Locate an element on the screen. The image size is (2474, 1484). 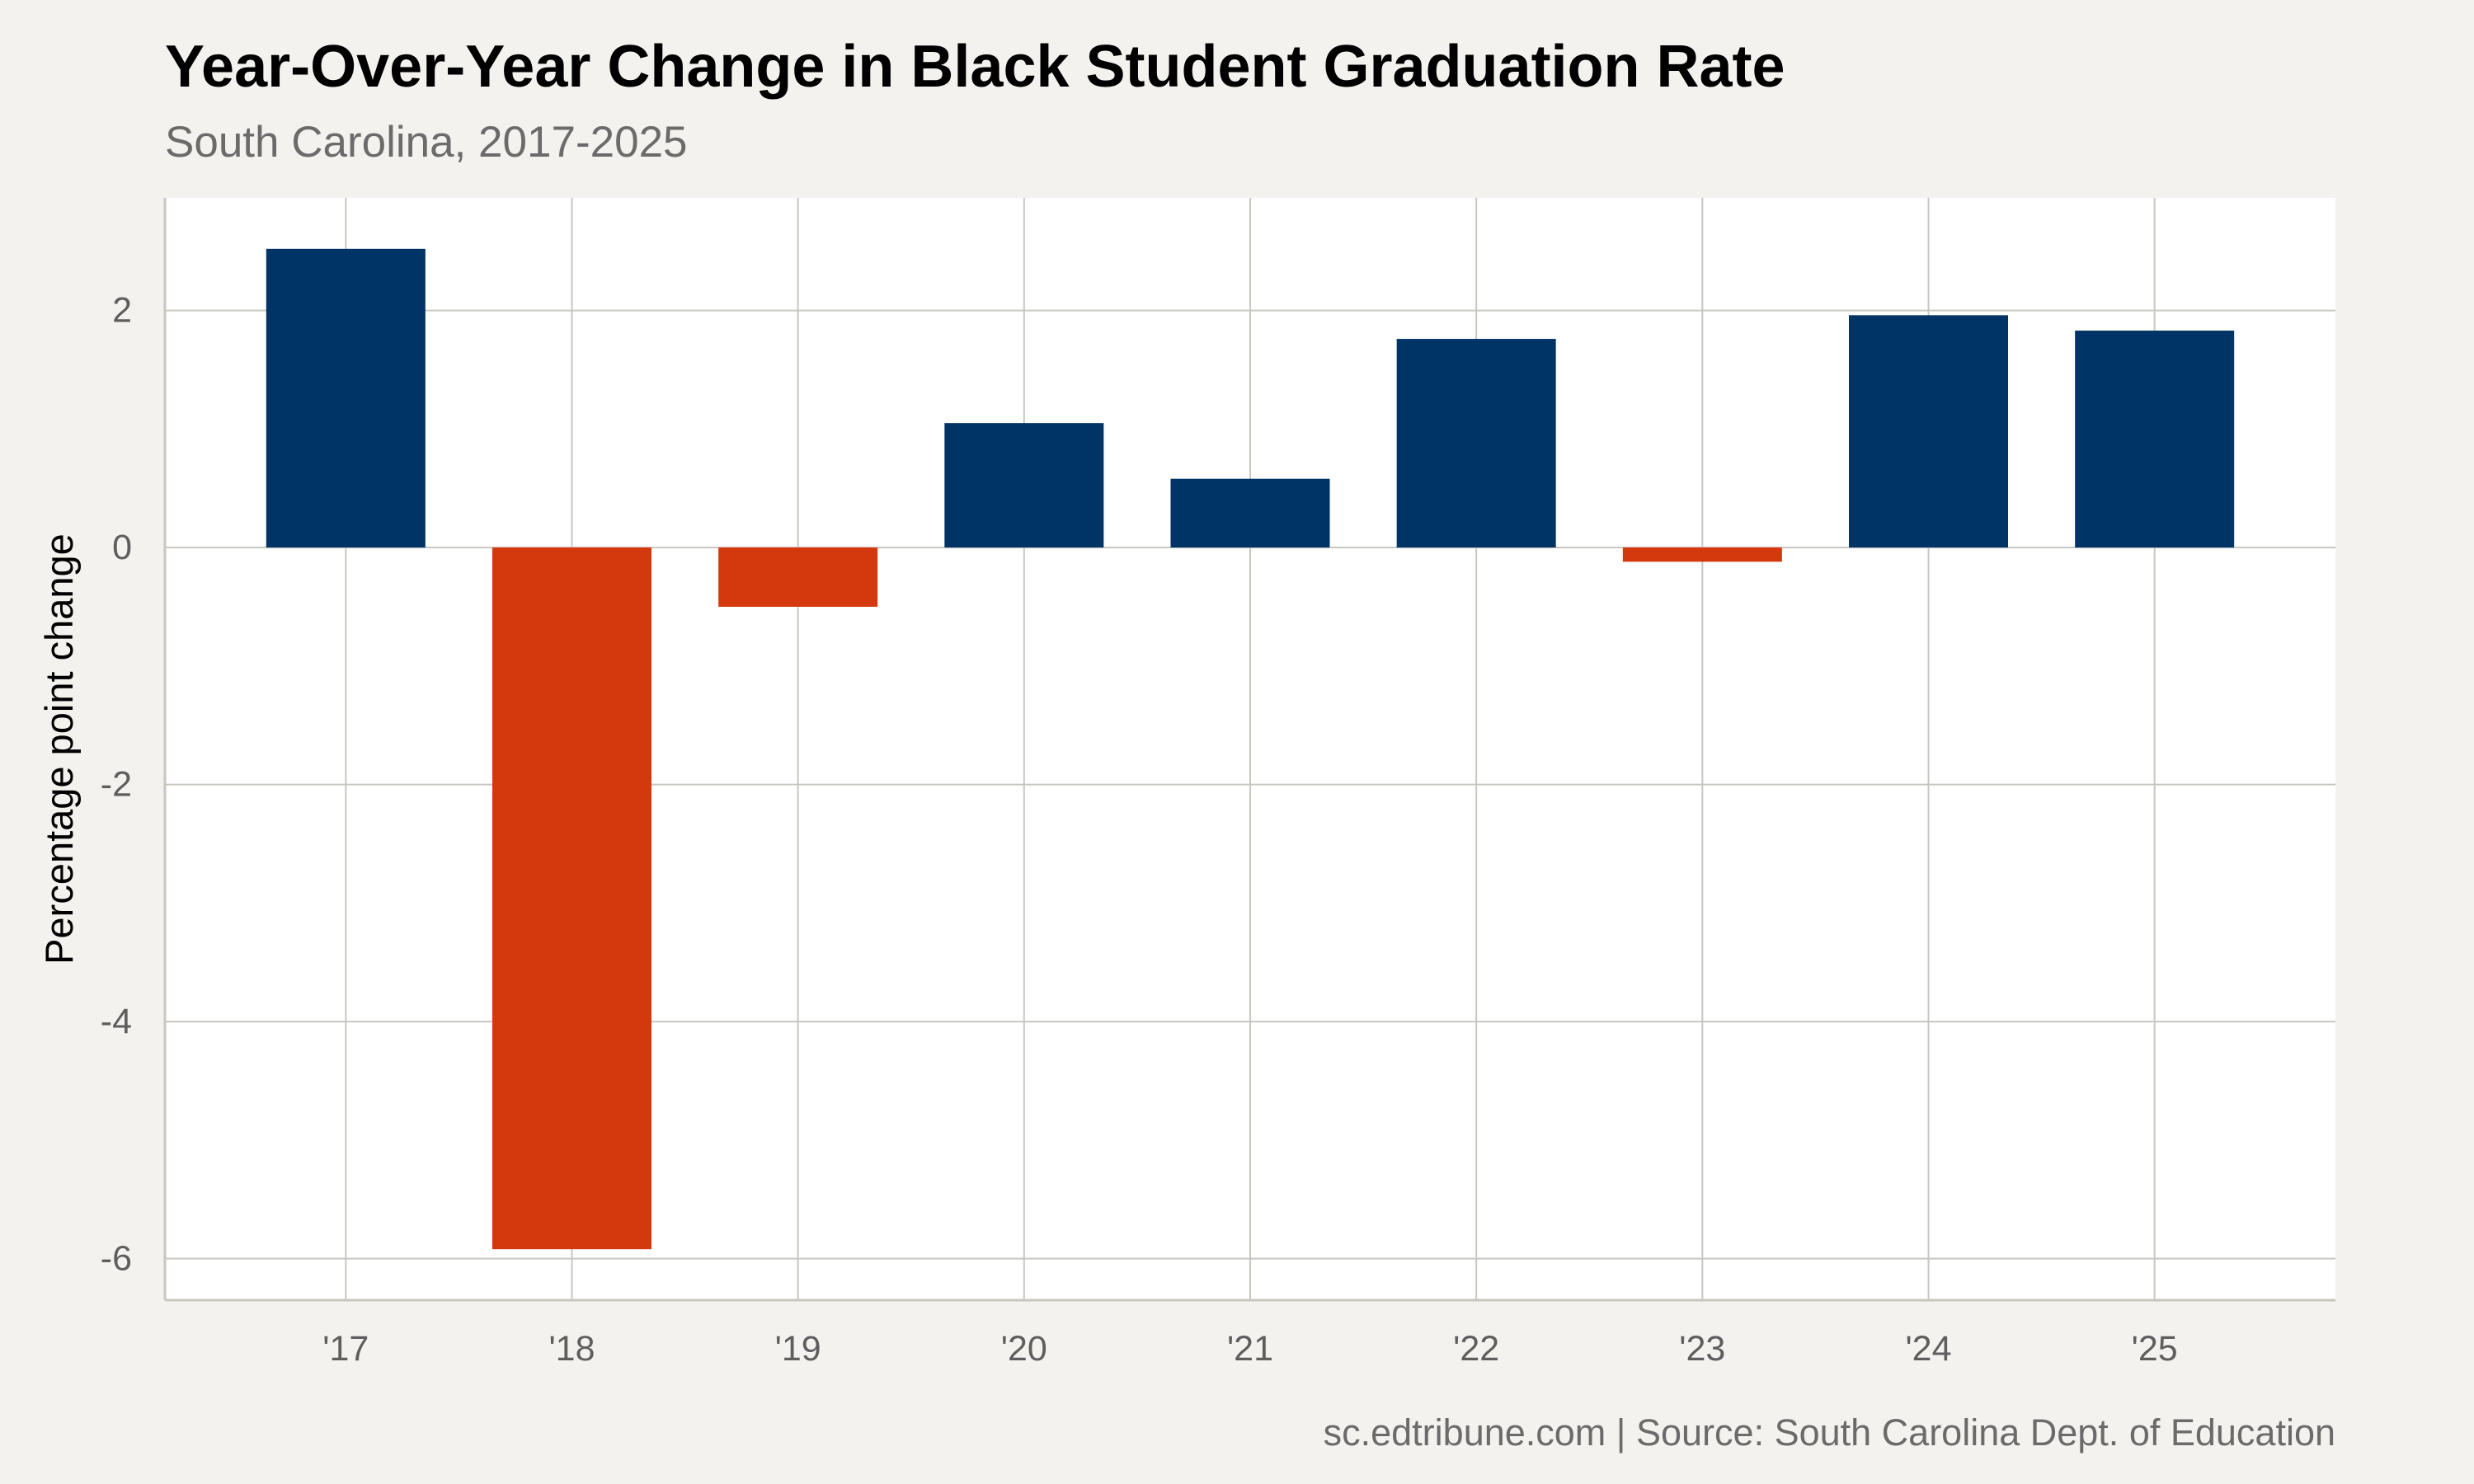
y-tick-label-3: 0 is located at coordinates (122, 547).